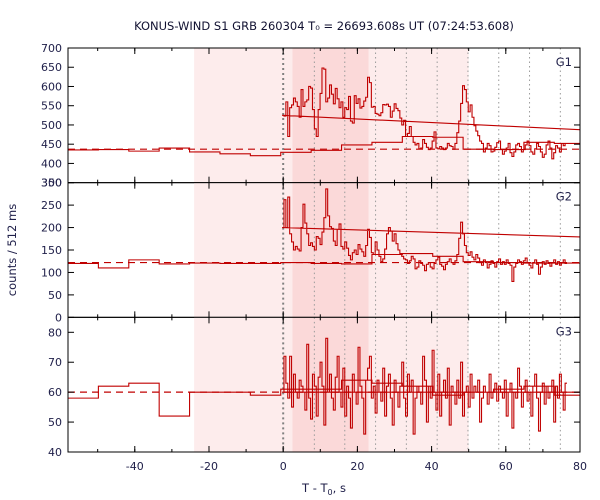 Image resolution: width=600 pixels, height=500 pixels. Describe the element at coordinates (580, 466) in the screenshot. I see `x-tick-label: 80` at that location.